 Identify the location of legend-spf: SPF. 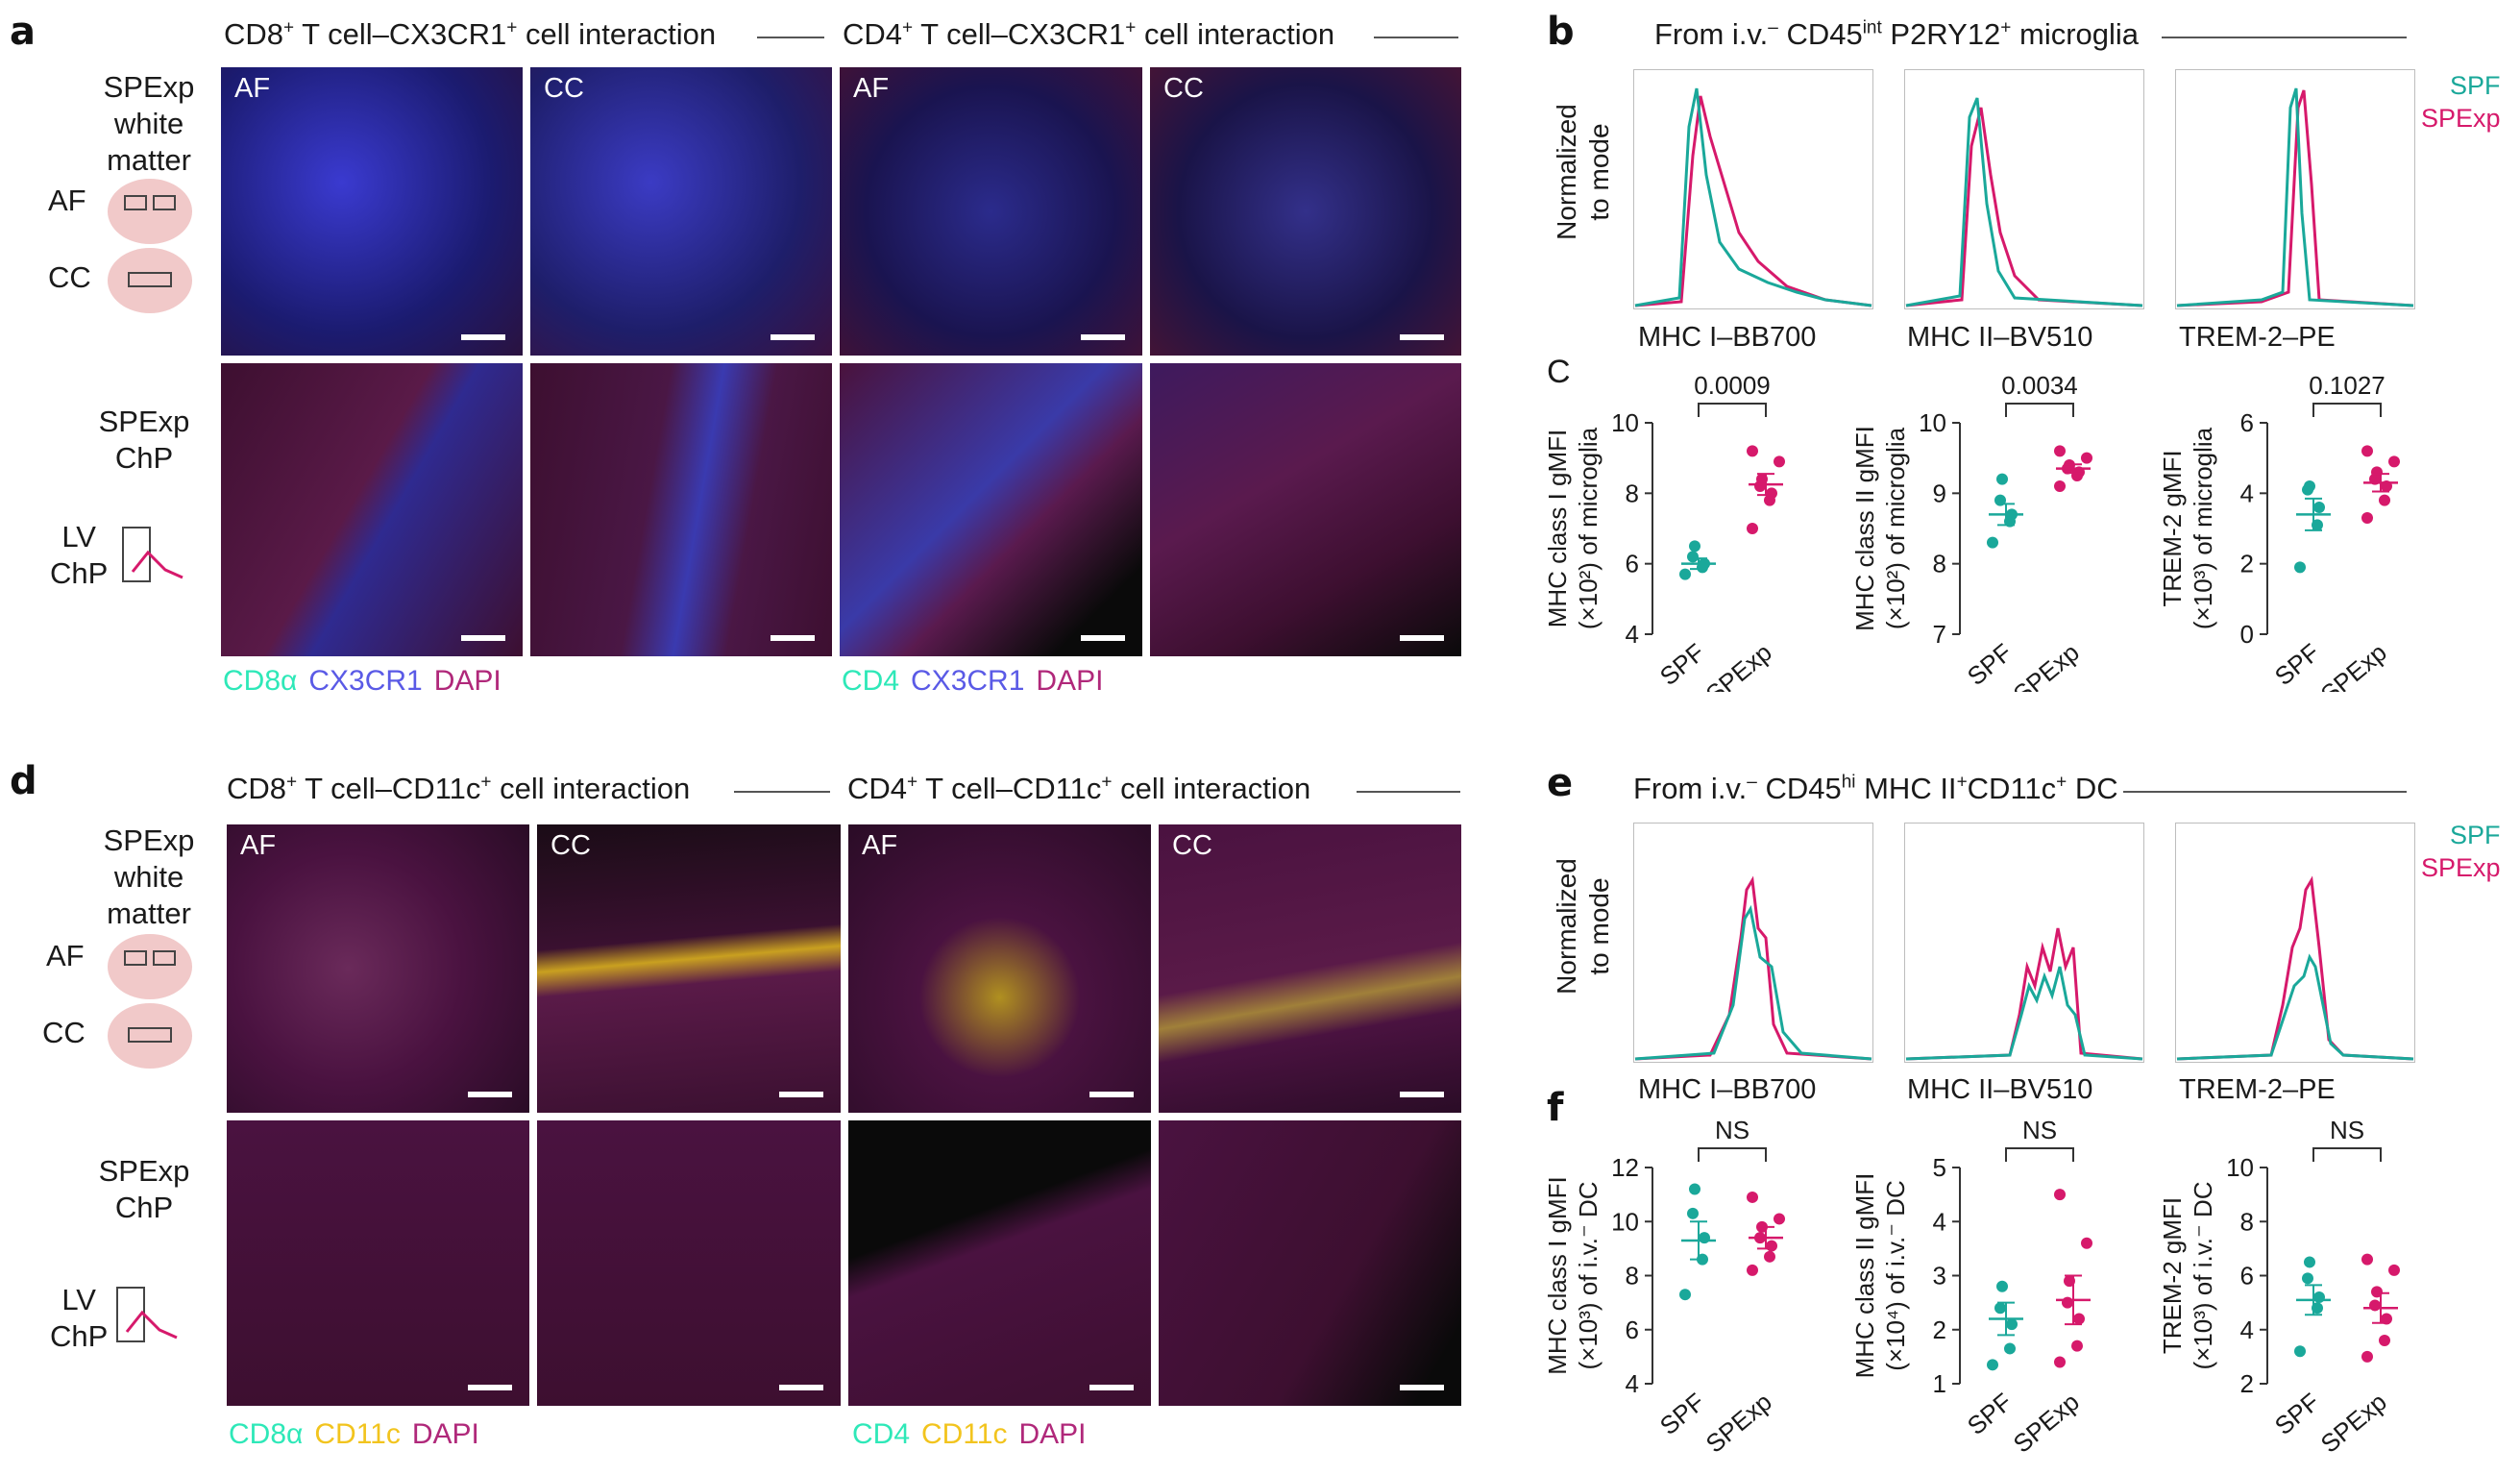
(2475, 85).